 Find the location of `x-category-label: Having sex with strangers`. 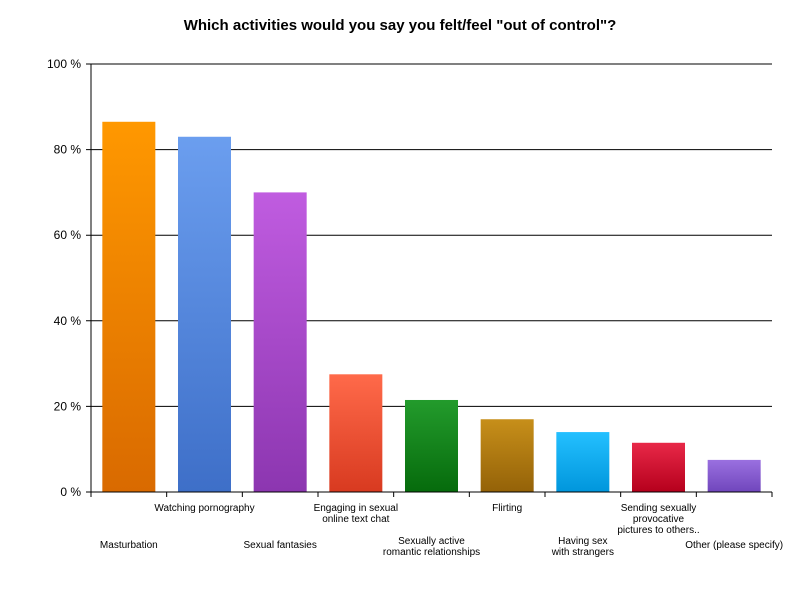

x-category-label: Having sex with strangers is located at coordinates (582, 547).